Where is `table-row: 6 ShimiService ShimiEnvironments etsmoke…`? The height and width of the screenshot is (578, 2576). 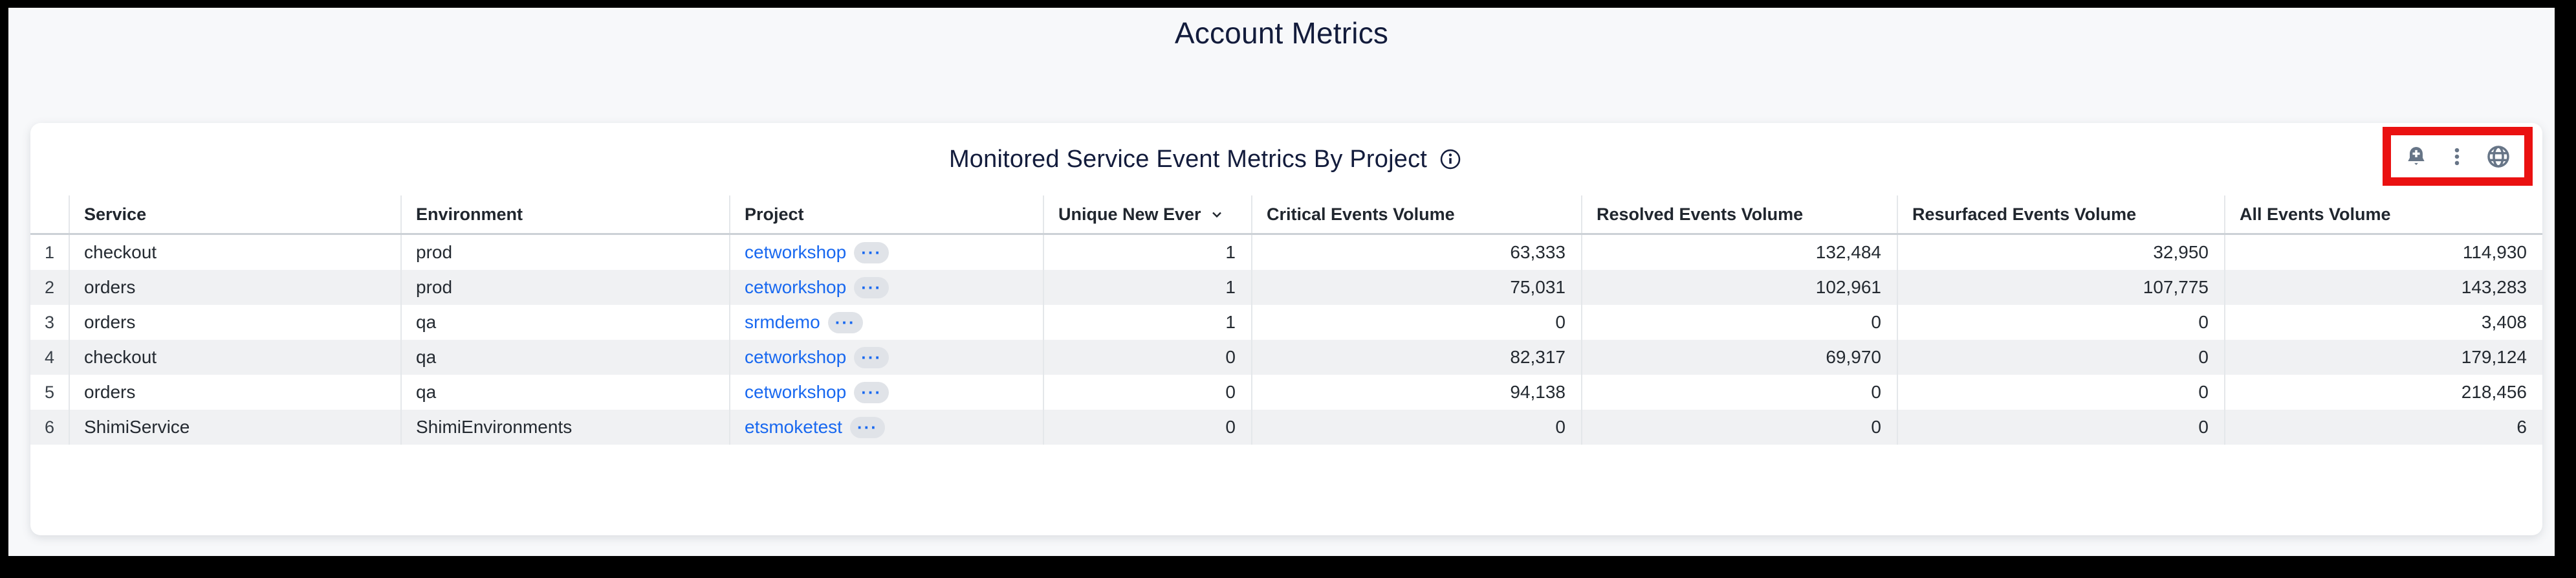
table-row: 6 ShimiService ShimiEnvironments etsmoke… is located at coordinates (1286, 427).